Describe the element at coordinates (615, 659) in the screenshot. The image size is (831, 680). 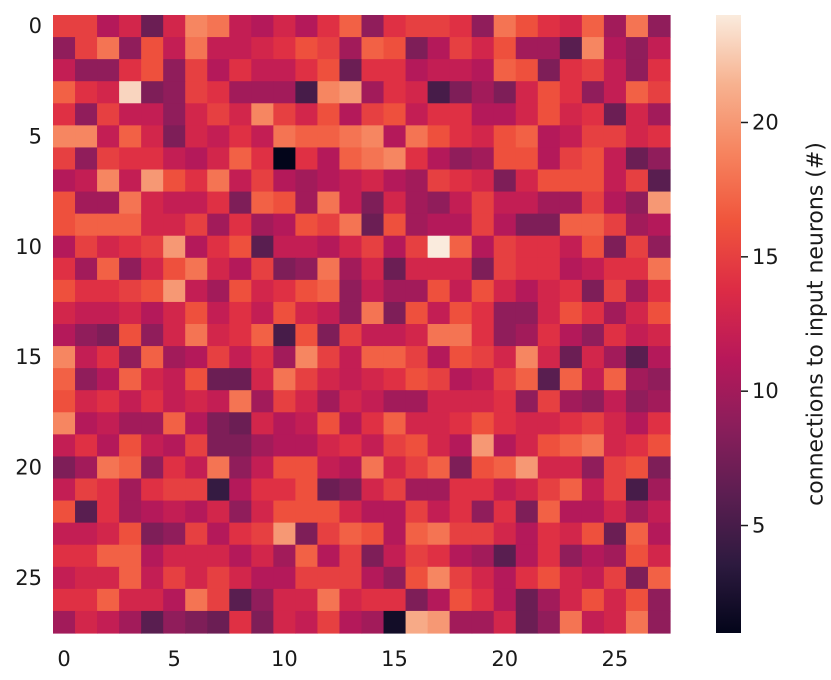
I see `x-tick-label: 25` at that location.